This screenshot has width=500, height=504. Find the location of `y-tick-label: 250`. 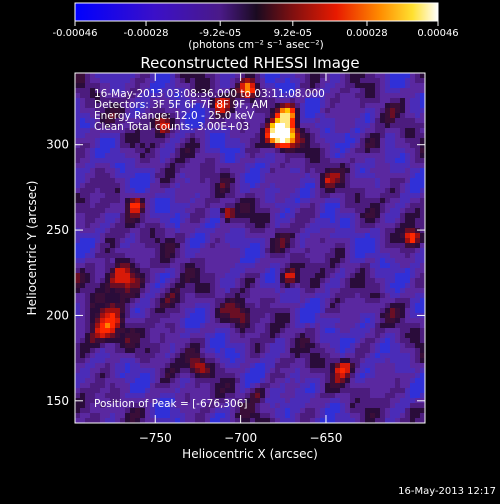

y-tick-label: 250 is located at coordinates (57, 230).